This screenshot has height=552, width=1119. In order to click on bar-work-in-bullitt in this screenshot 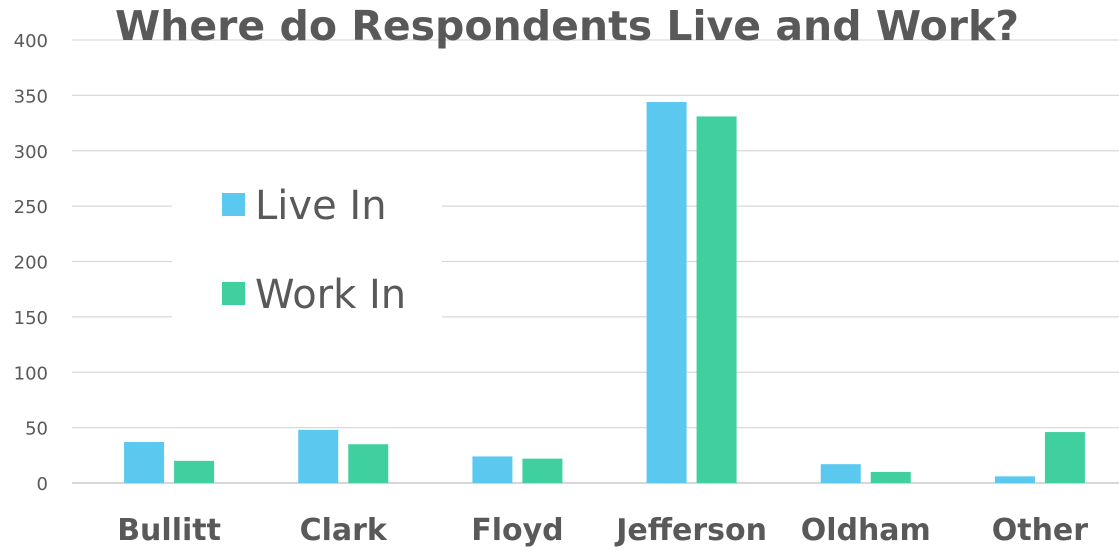, I will do `click(194, 471)`.